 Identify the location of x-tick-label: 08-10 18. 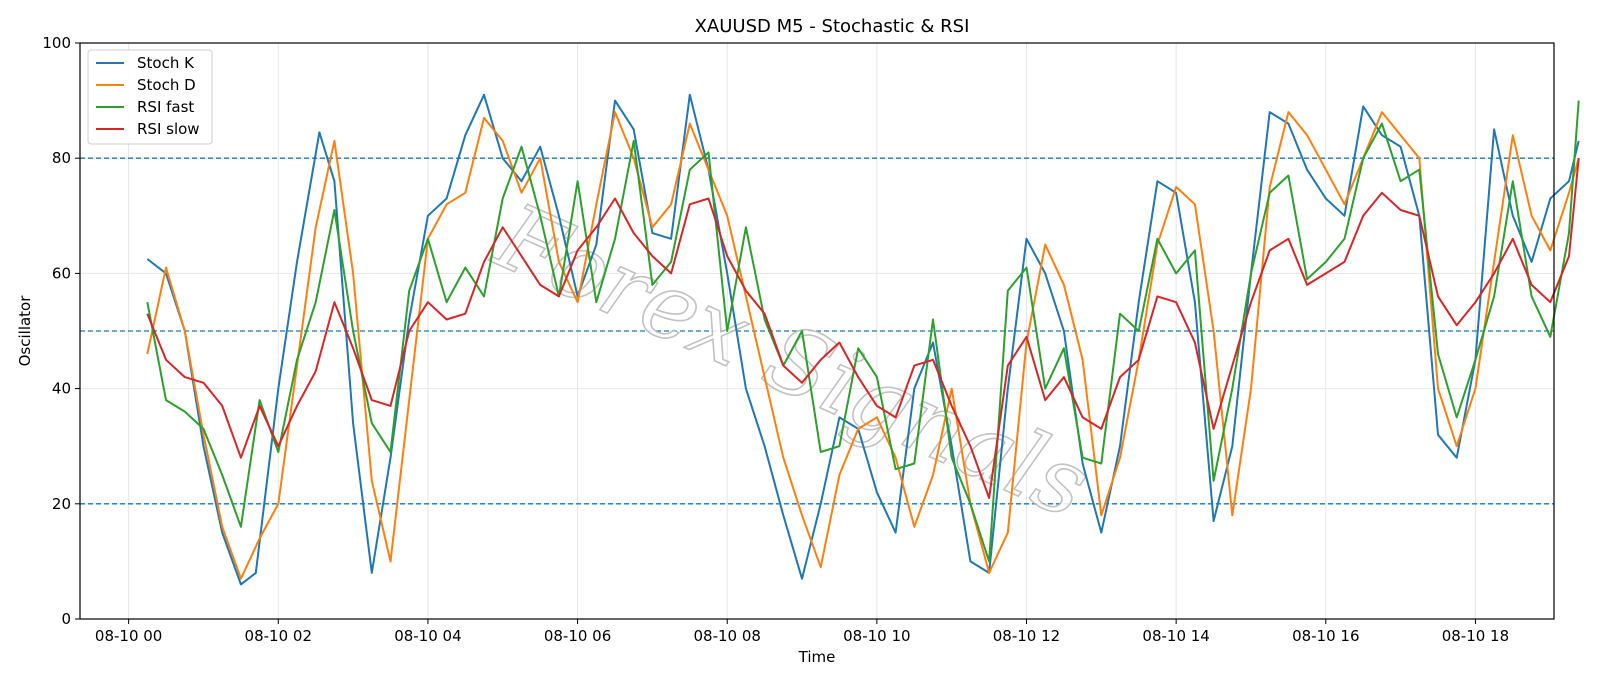
(1475, 636).